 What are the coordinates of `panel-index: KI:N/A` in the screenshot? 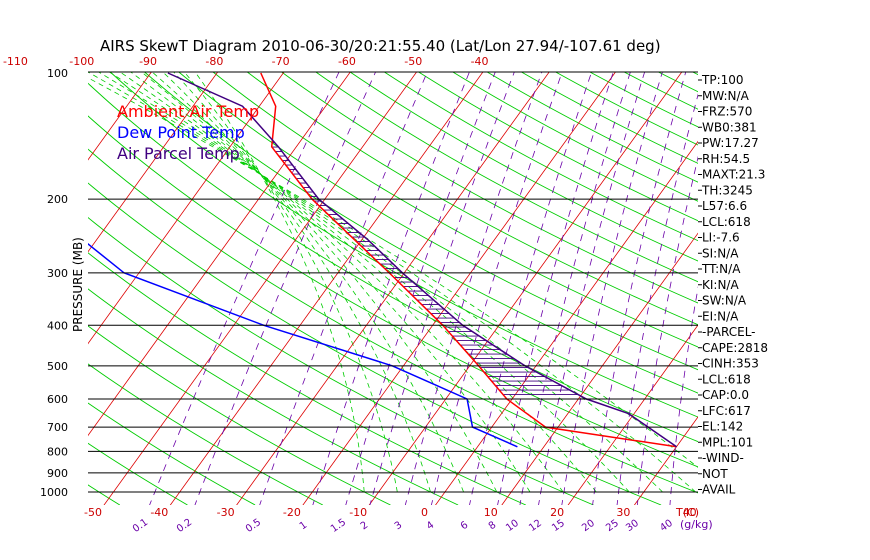 It's located at (720, 285).